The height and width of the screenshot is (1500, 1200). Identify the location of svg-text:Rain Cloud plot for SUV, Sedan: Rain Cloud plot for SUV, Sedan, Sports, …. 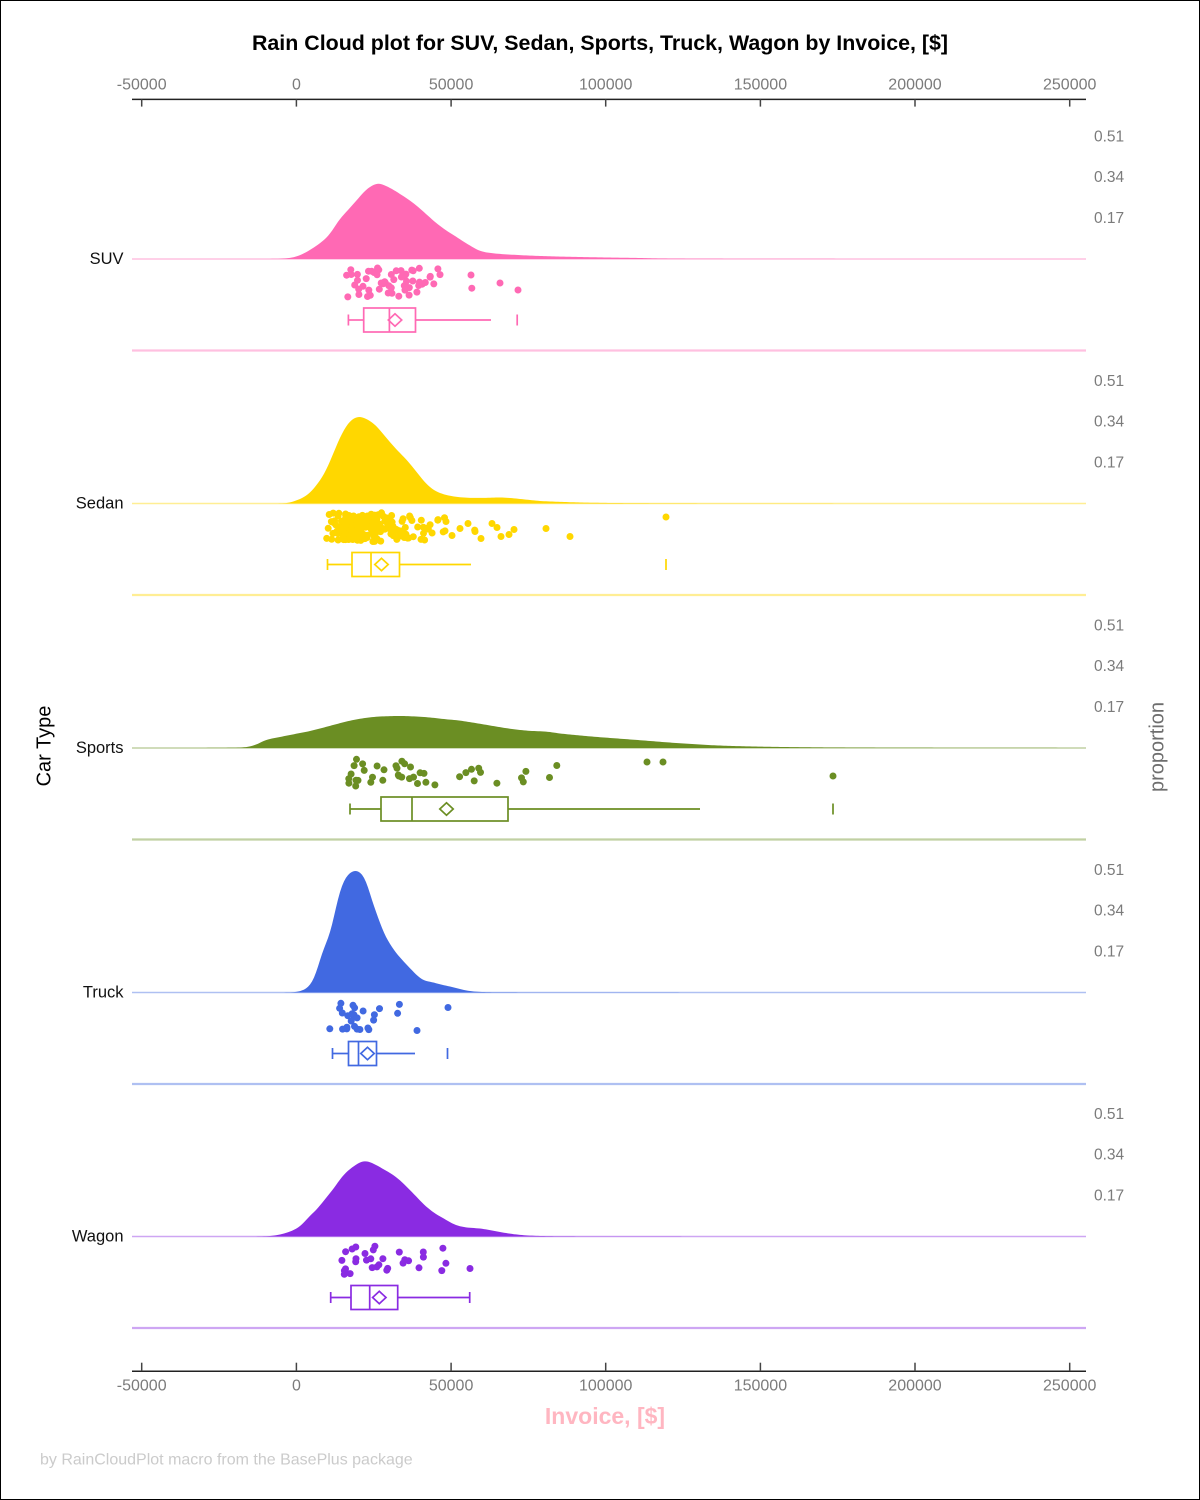
(600, 43).